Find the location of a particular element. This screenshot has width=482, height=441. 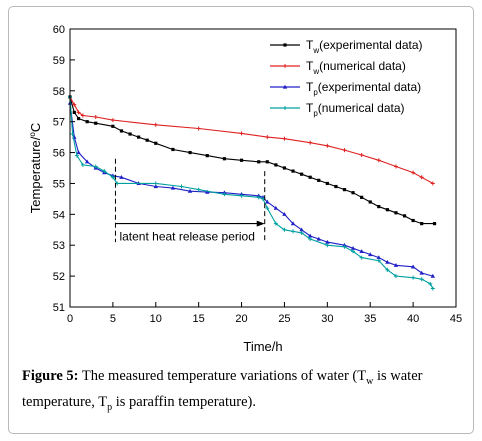

y-tick-label: 58 is located at coordinates (59, 92).